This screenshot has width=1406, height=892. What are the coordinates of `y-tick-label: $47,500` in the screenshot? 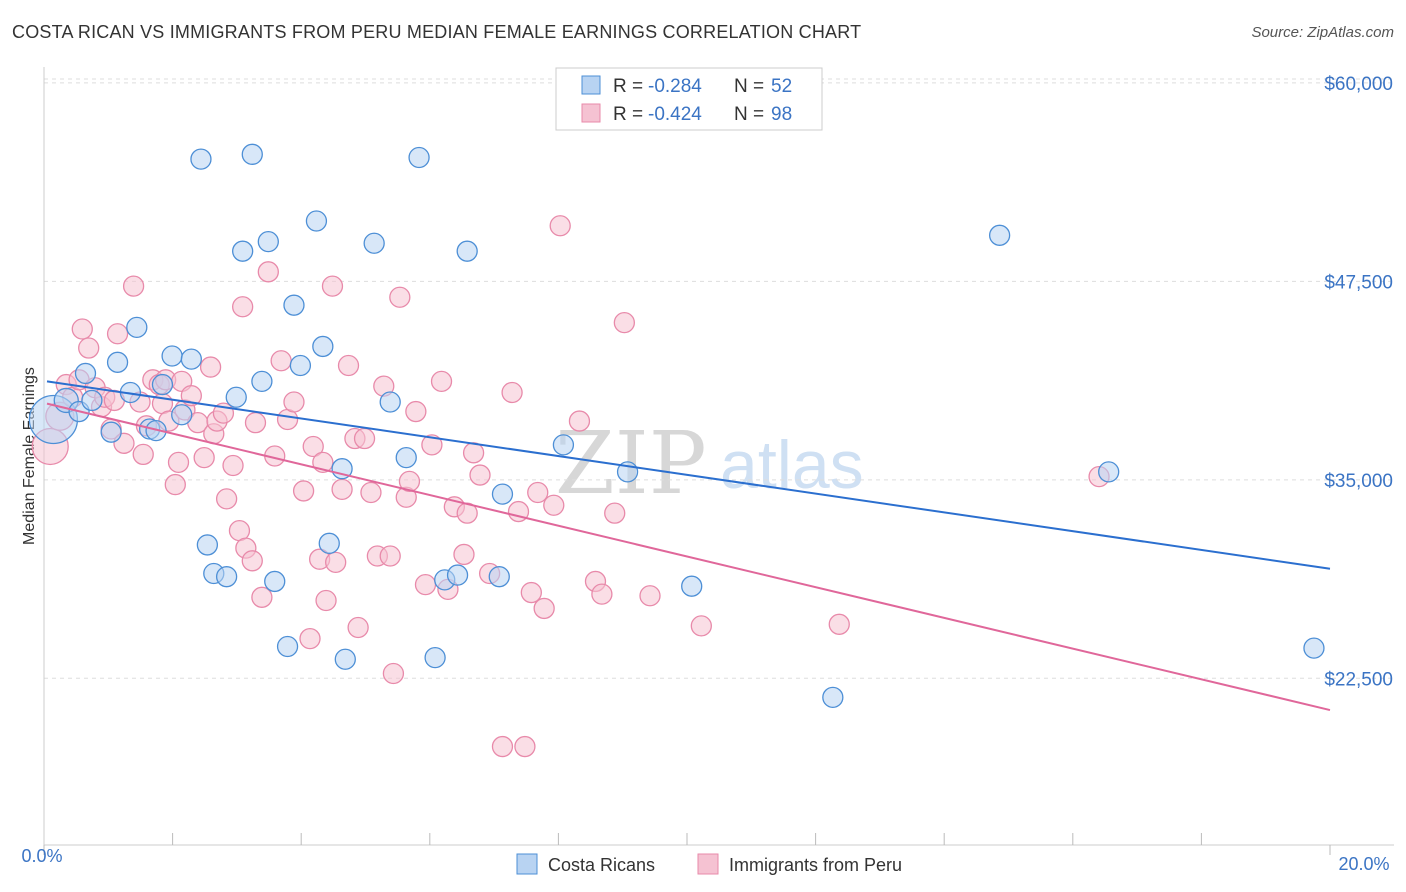 It's located at (1358, 282).